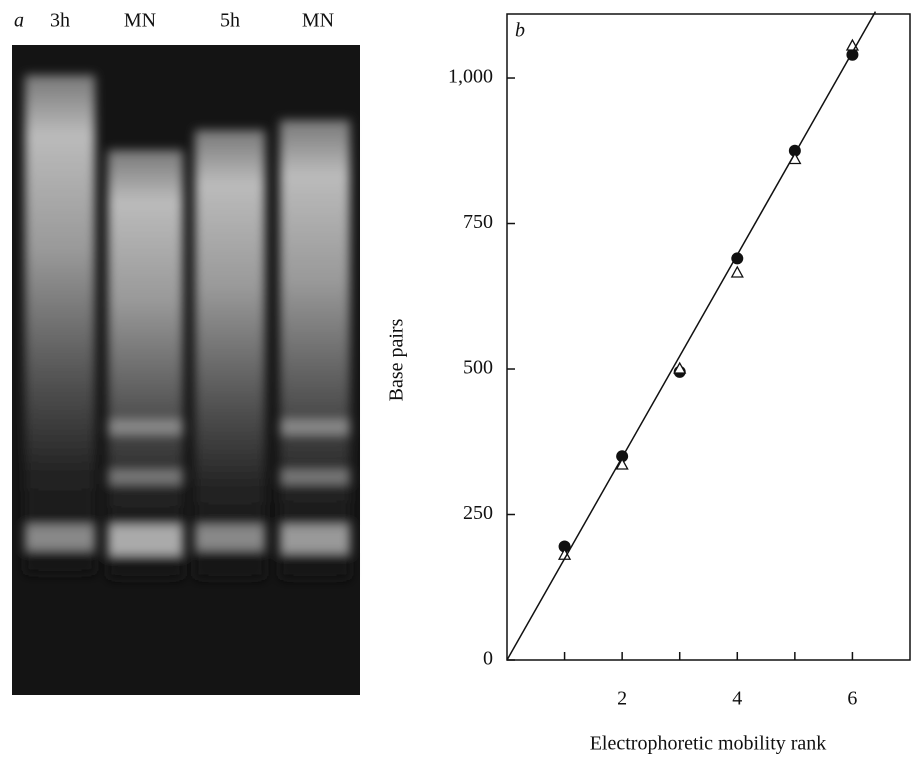 The width and height of the screenshot is (914, 762). What do you see at coordinates (230, 21) in the screenshot?
I see `lane-label: 5h` at bounding box center [230, 21].